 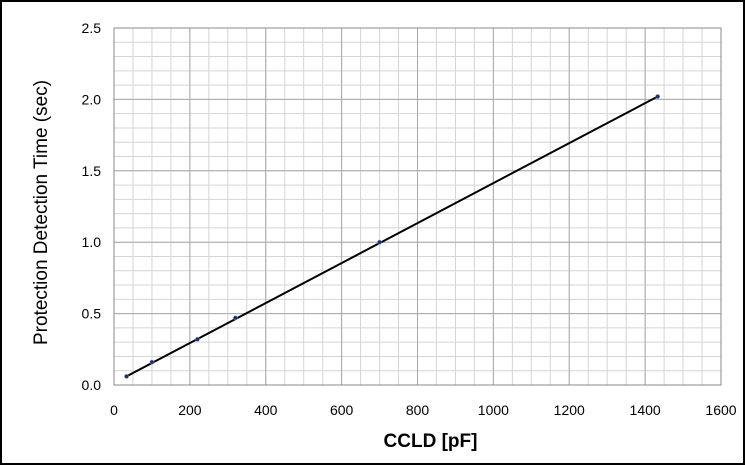 I want to click on y-tick-label: 0.0, so click(x=92, y=385).